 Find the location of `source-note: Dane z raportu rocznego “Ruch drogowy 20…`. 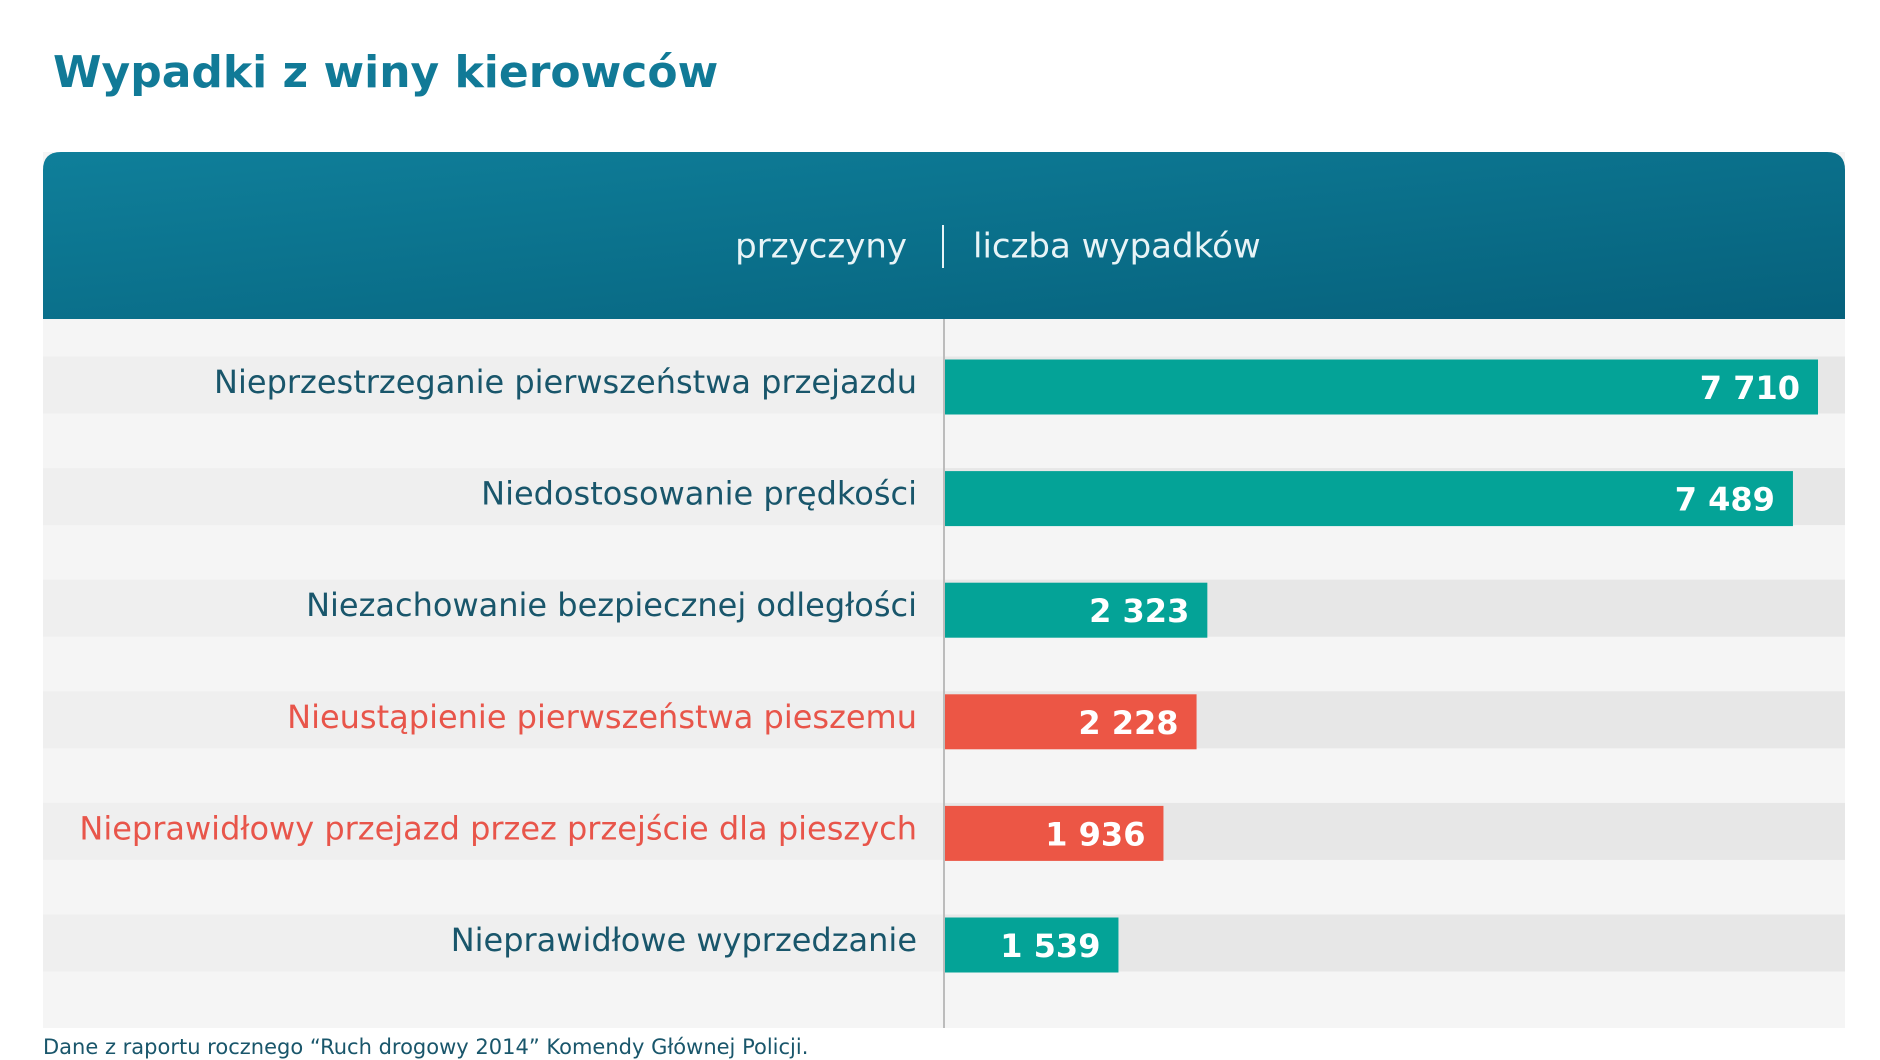

source-note: Dane z raportu rocznego “Ruch drogowy 20… is located at coordinates (425, 1047).